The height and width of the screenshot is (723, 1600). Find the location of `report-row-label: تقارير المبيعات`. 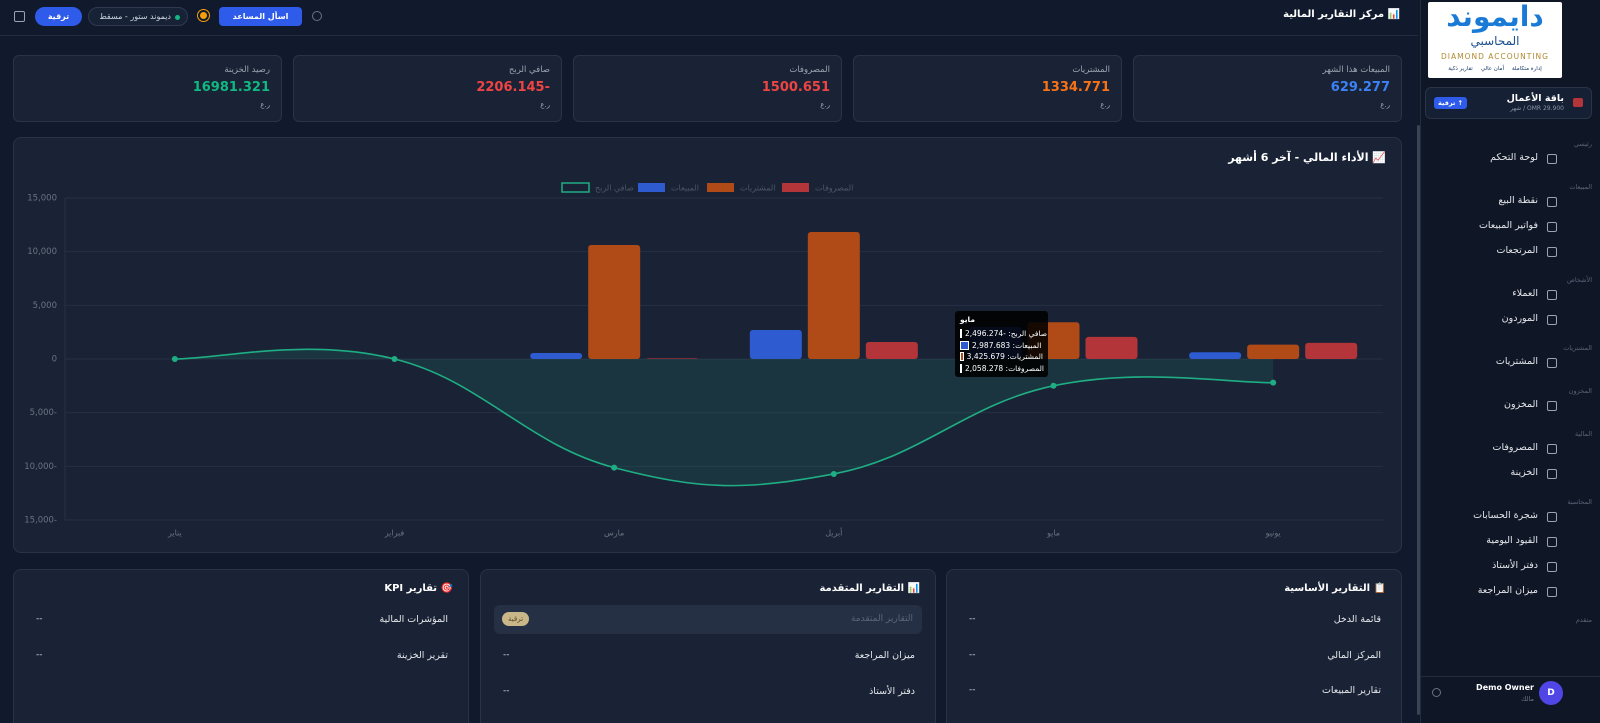

report-row-label: تقارير المبيعات is located at coordinates (1351, 690).